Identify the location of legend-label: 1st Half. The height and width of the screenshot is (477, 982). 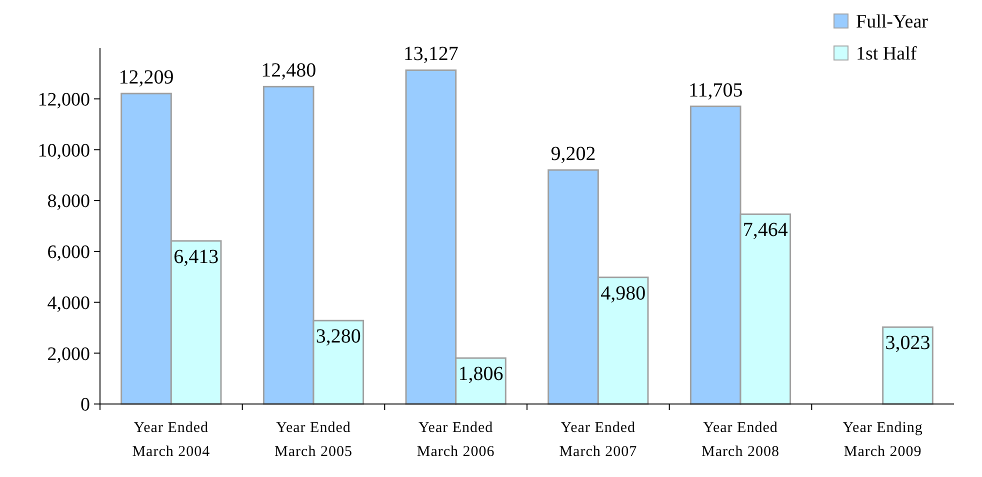
(887, 54).